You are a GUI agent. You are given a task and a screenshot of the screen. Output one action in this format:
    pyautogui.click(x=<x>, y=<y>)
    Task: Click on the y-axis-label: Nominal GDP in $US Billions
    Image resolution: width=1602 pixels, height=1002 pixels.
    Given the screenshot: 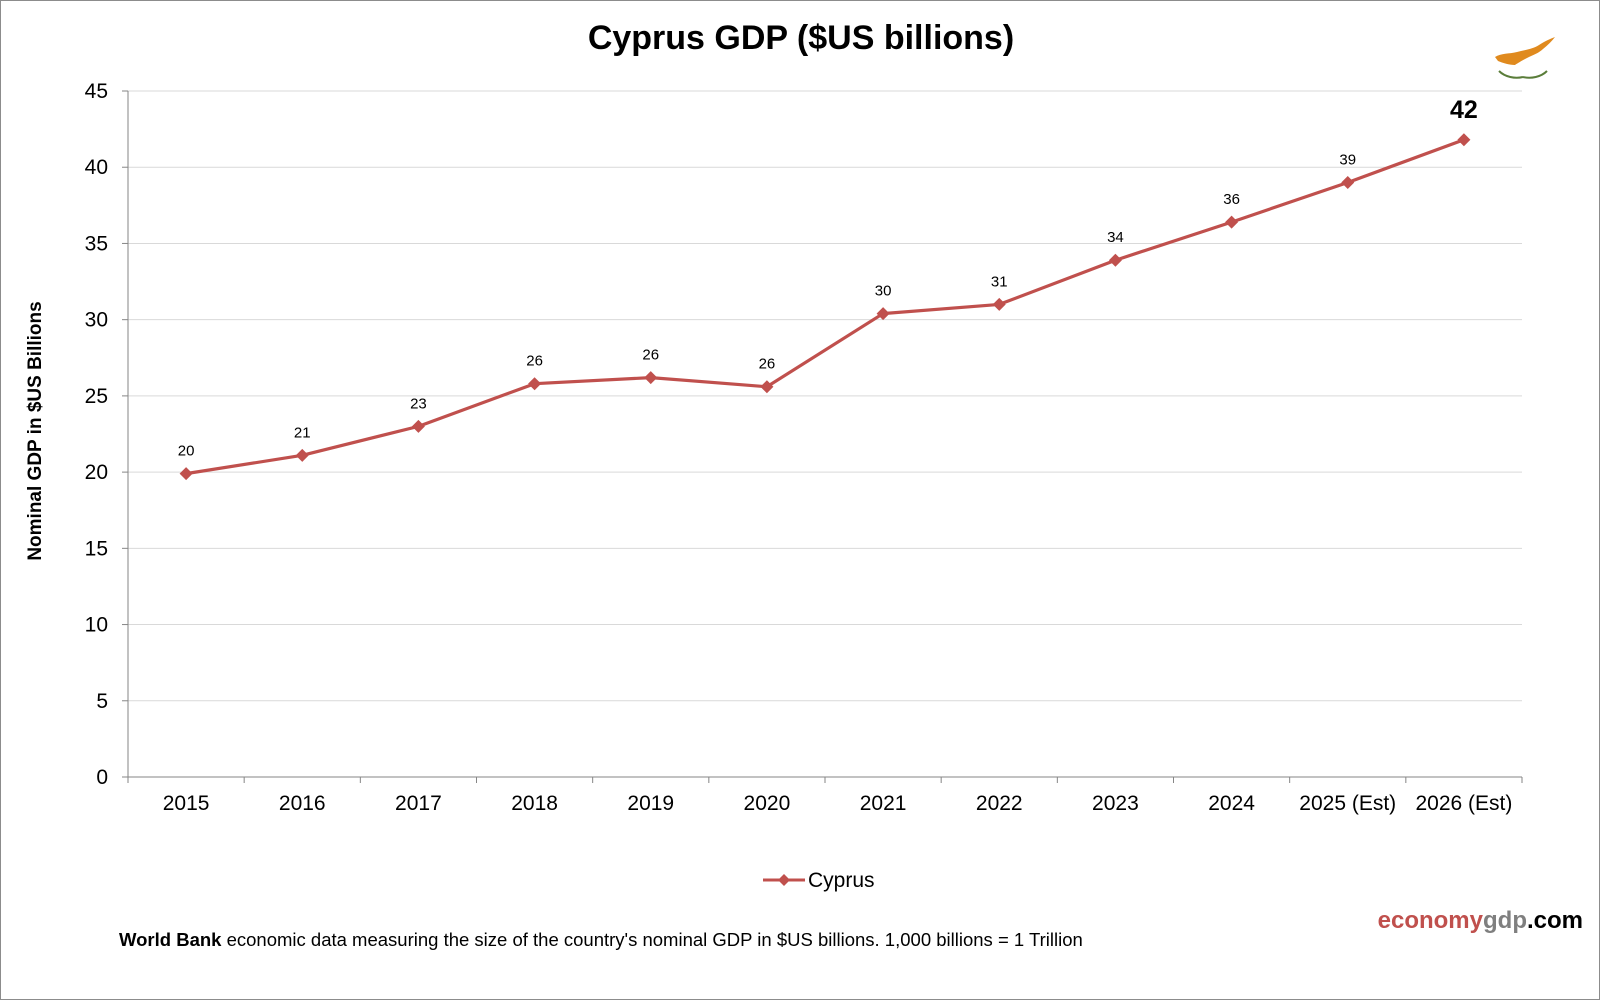 What is the action you would take?
    pyautogui.click(x=35, y=430)
    